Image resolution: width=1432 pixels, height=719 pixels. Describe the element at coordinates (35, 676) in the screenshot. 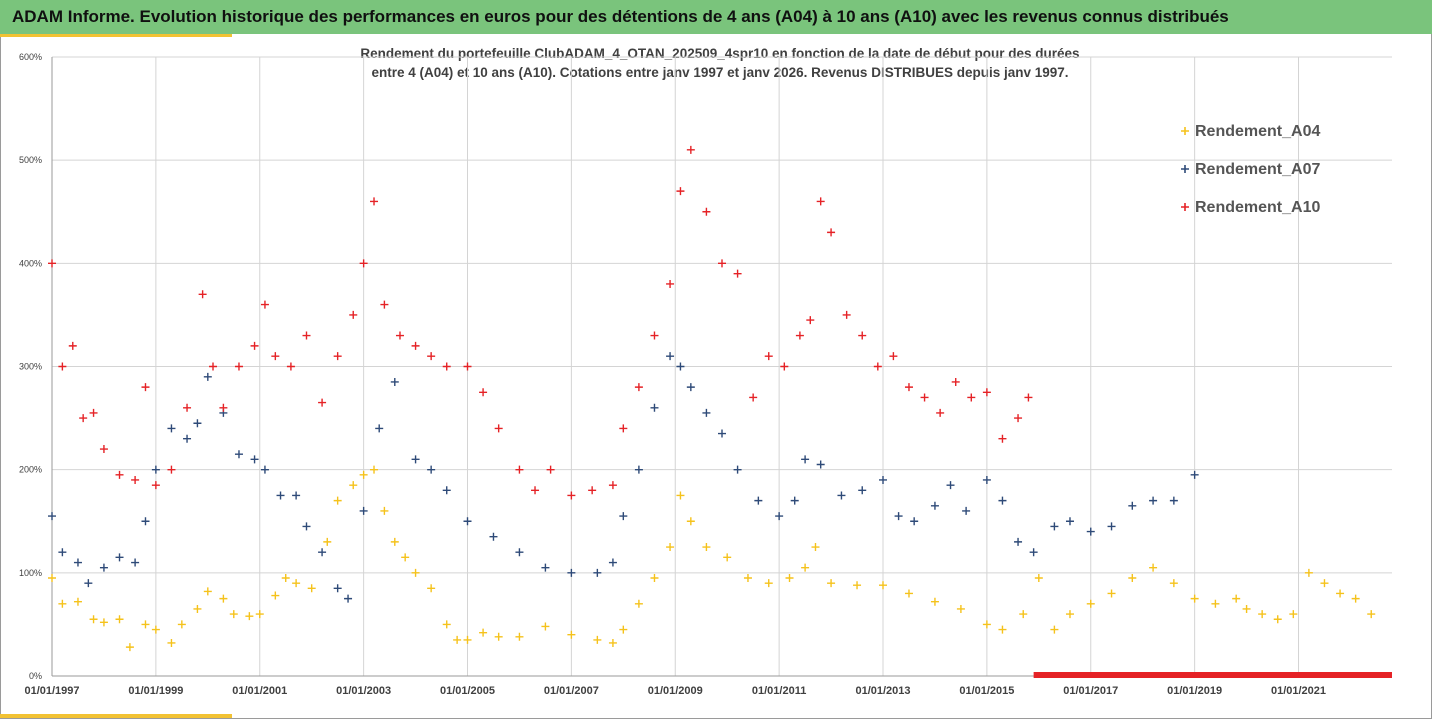

I see `y-tick-label: 0%` at that location.